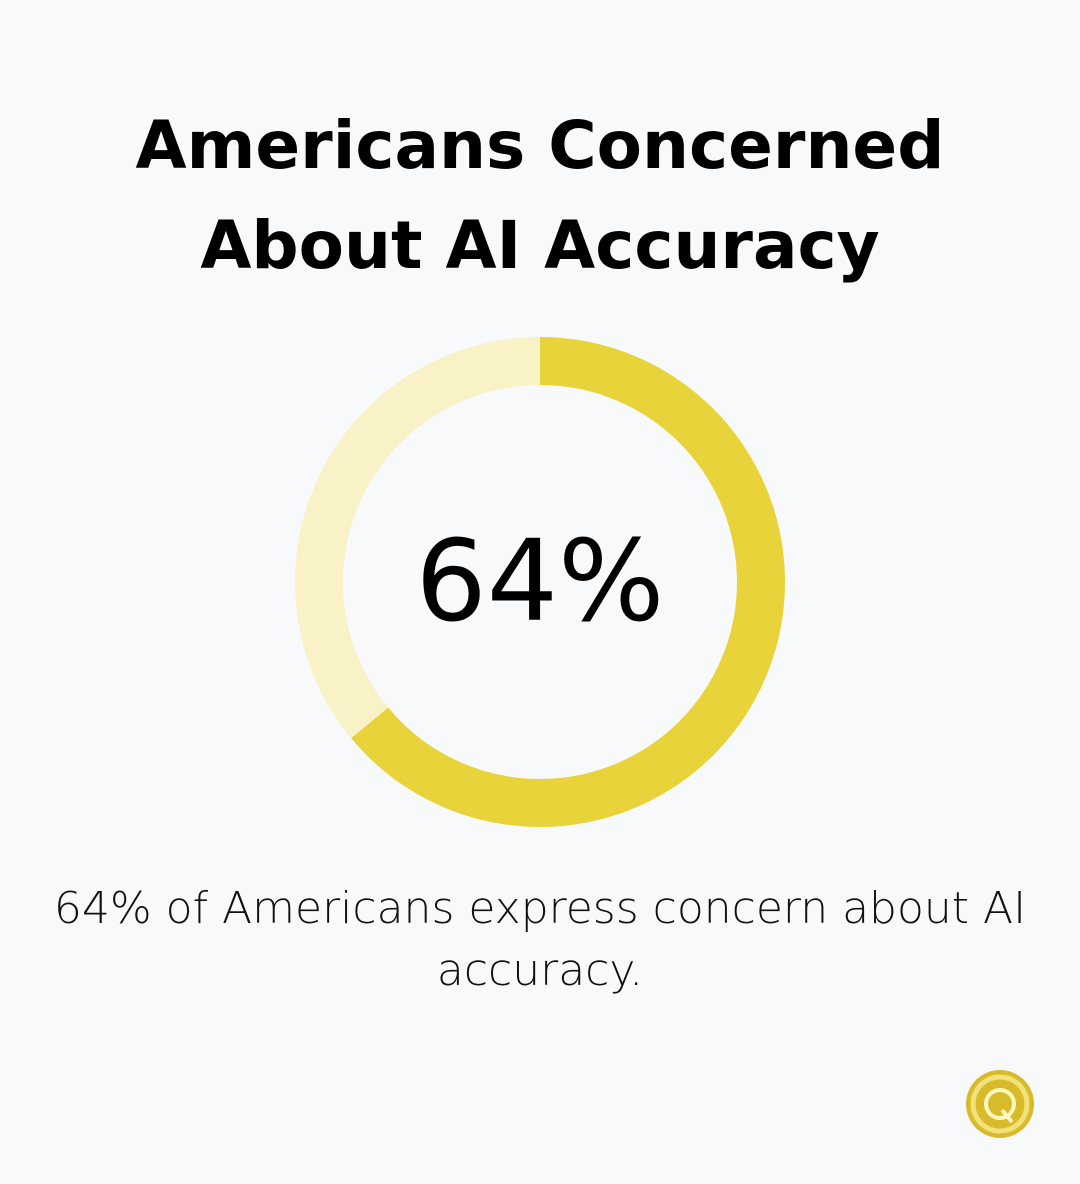 This screenshot has height=1184, width=1080. I want to click on logo-outer, so click(1000, 1104).